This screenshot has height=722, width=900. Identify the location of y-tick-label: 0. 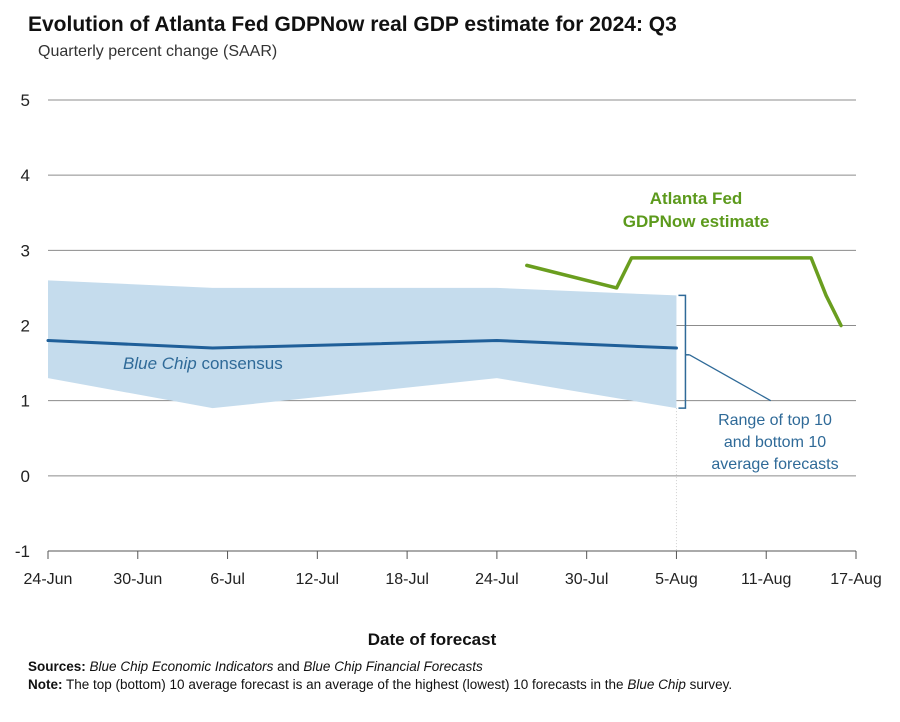
(25, 476).